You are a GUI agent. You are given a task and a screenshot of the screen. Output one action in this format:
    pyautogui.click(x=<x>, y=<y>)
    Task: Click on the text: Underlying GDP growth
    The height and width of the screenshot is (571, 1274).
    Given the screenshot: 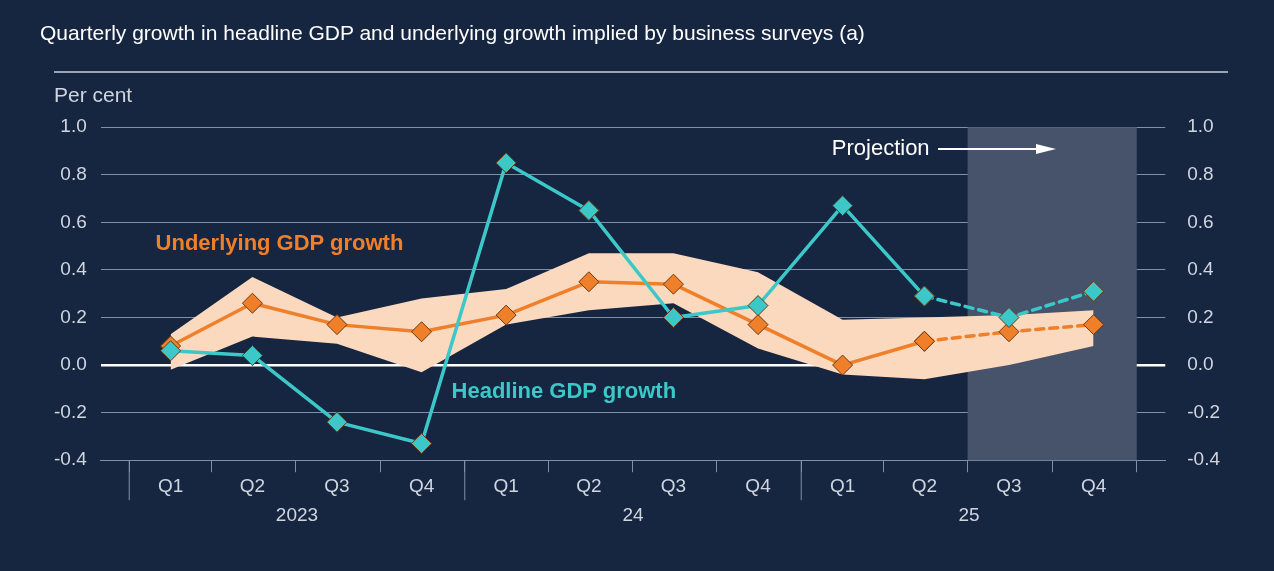 What is the action you would take?
    pyautogui.click(x=279, y=242)
    